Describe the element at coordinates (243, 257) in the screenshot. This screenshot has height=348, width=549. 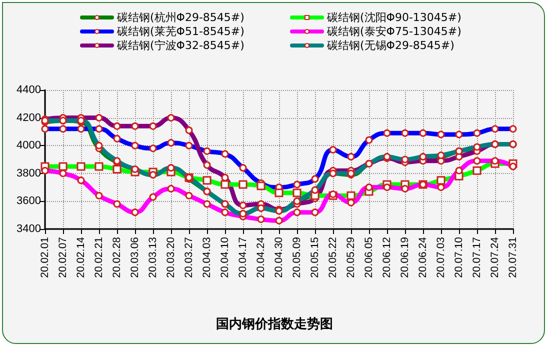
I see `x-tick-label: 20.04.17` at that location.